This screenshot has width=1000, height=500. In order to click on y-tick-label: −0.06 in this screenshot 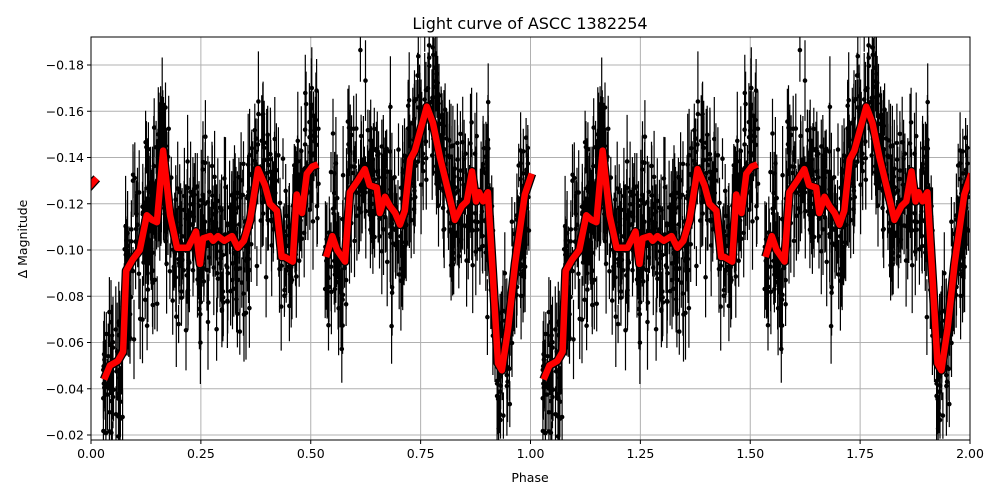, I will do `click(65, 342)`.